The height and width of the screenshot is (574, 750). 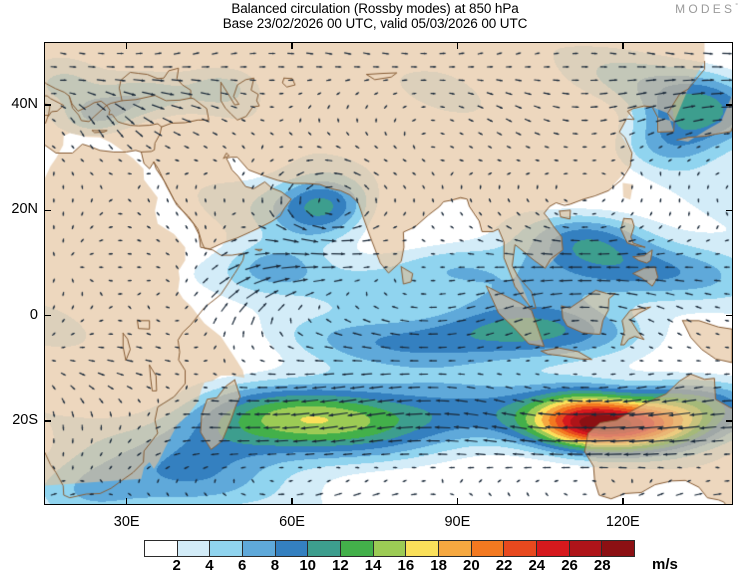 I want to click on ytick-label-20N: 20N, so click(x=24, y=209).